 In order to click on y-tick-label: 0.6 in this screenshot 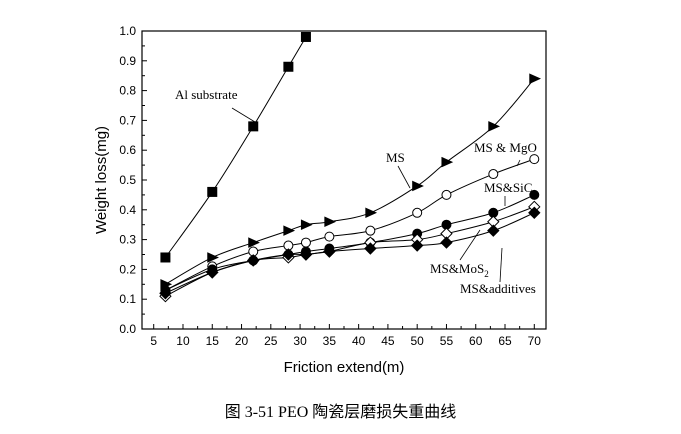, I will do `click(127, 150)`.